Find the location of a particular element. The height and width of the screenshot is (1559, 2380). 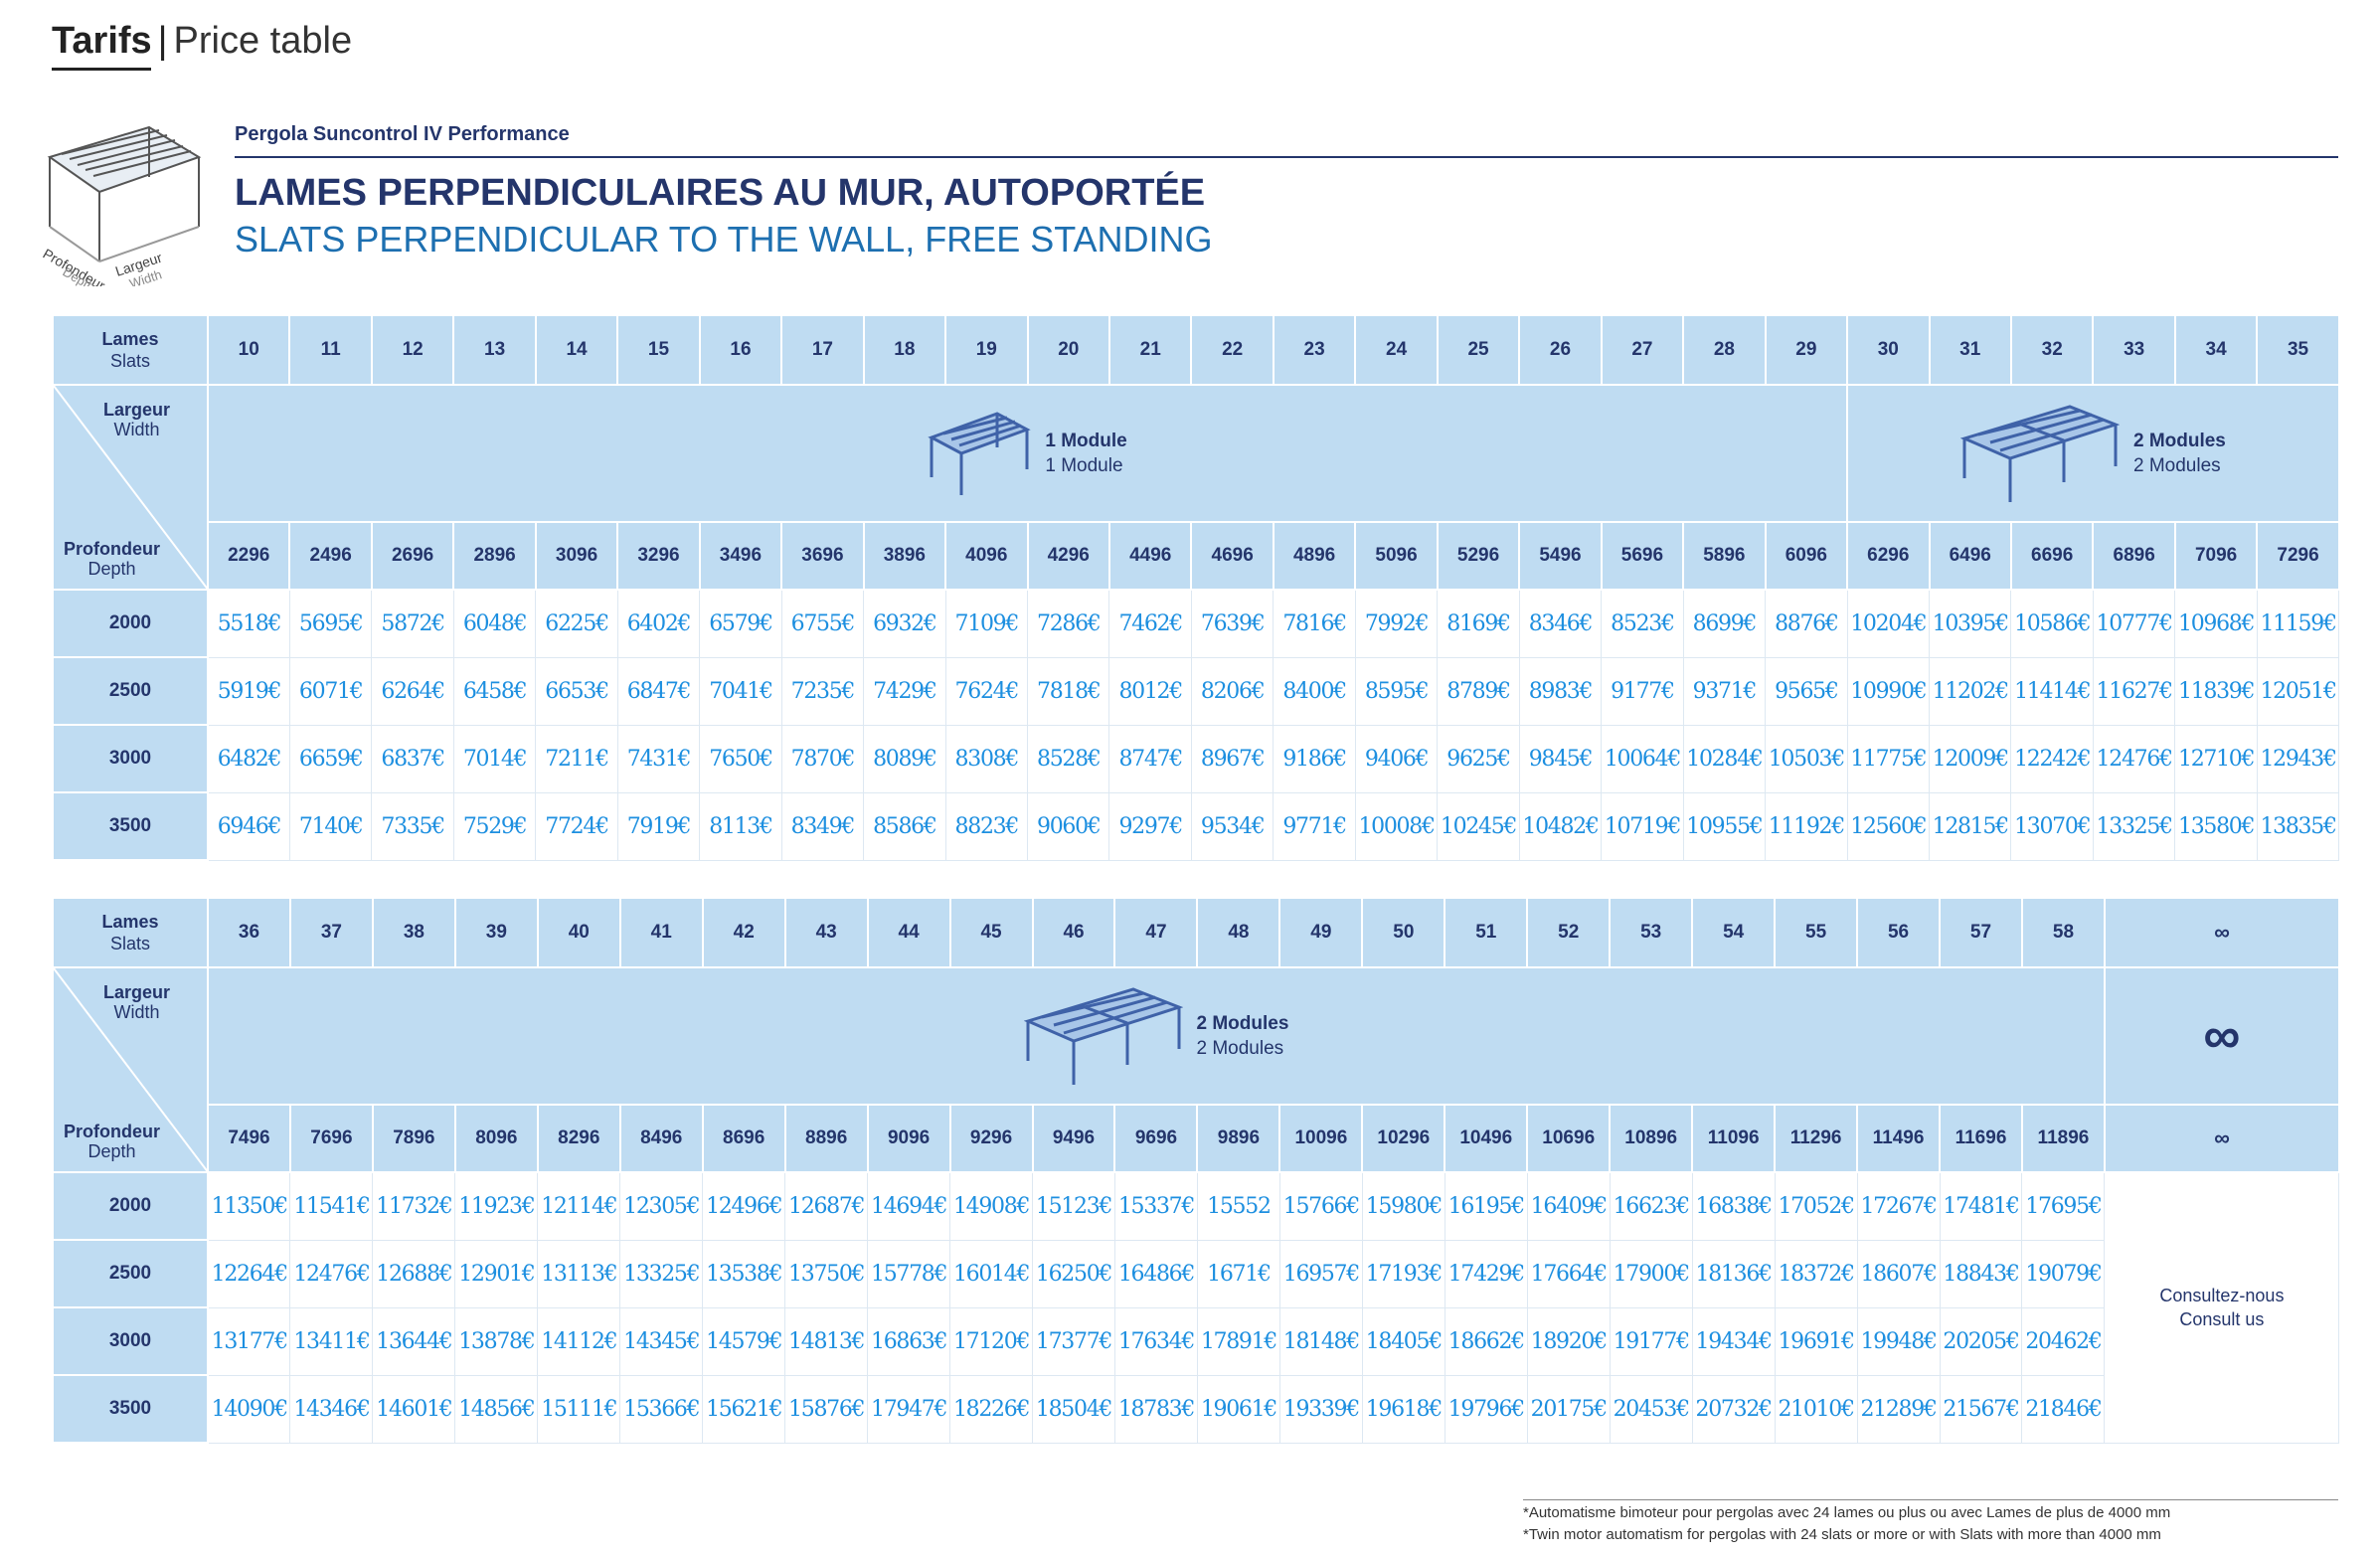

slat-count-cell: 47 is located at coordinates (1156, 932).